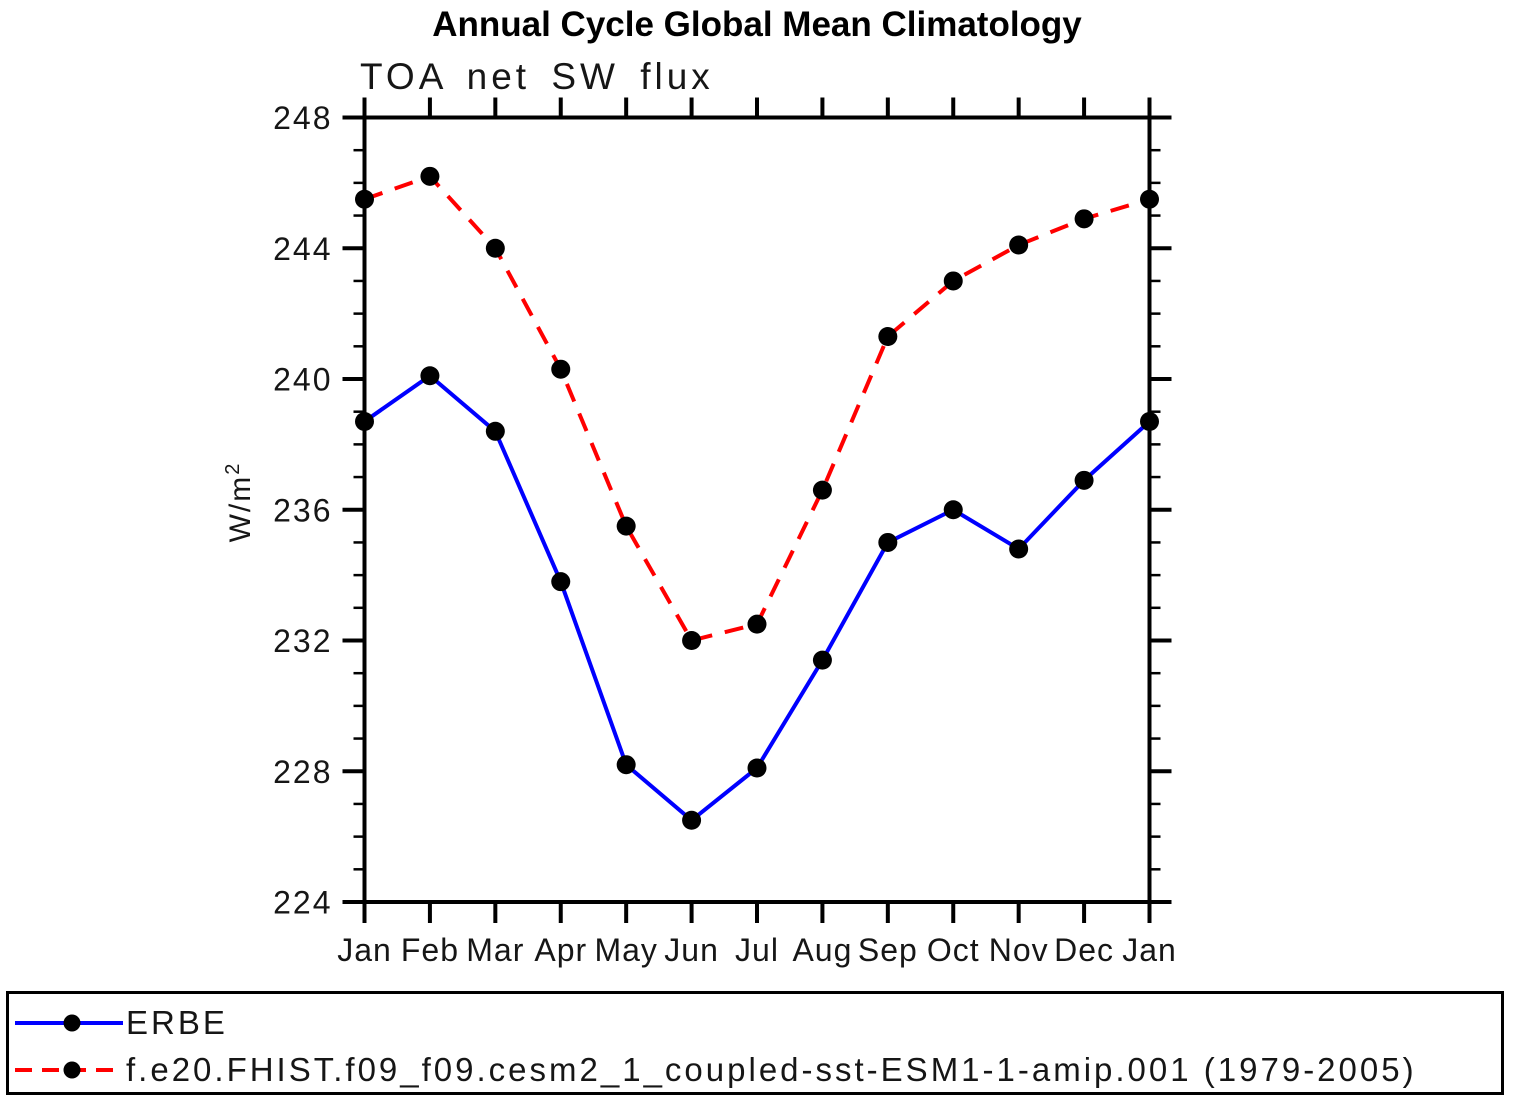 The height and width of the screenshot is (1105, 1514). What do you see at coordinates (302, 772) in the screenshot?
I see `y-tick-label: 228` at bounding box center [302, 772].